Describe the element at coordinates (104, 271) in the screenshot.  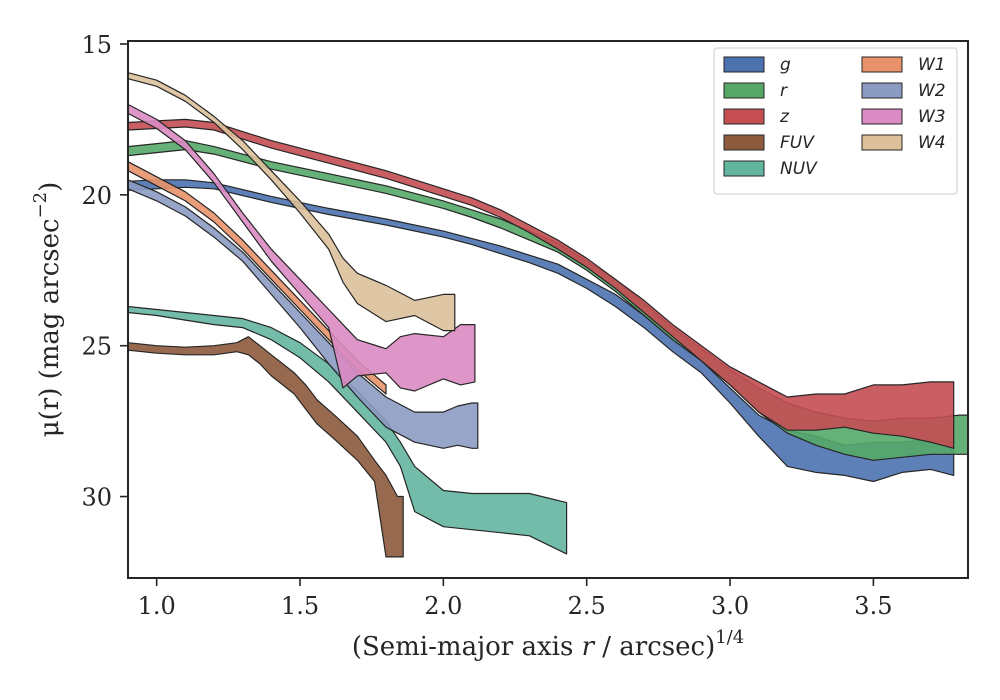
I see `y-axis-ticks: 15 20 25 30` at that location.